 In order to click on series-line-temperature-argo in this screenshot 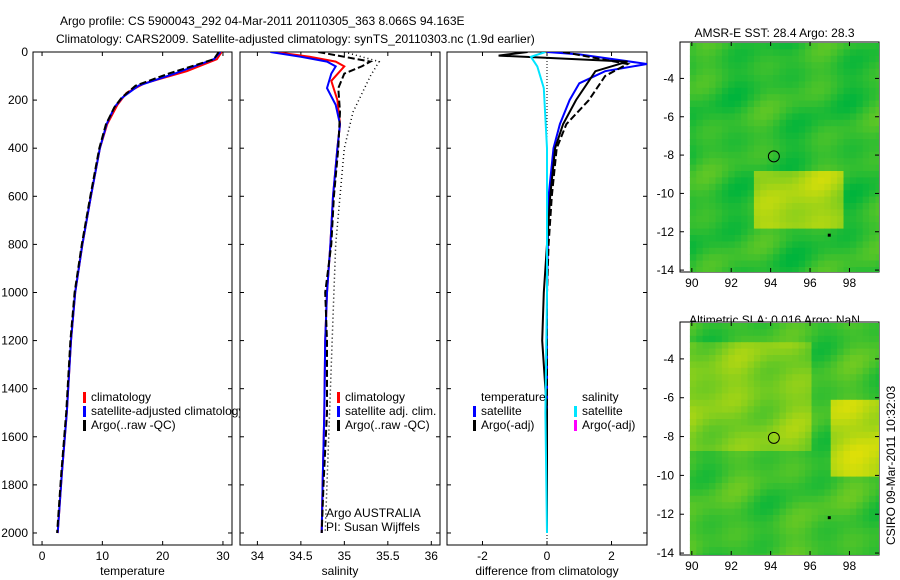, I will do `click(563, 292)`.